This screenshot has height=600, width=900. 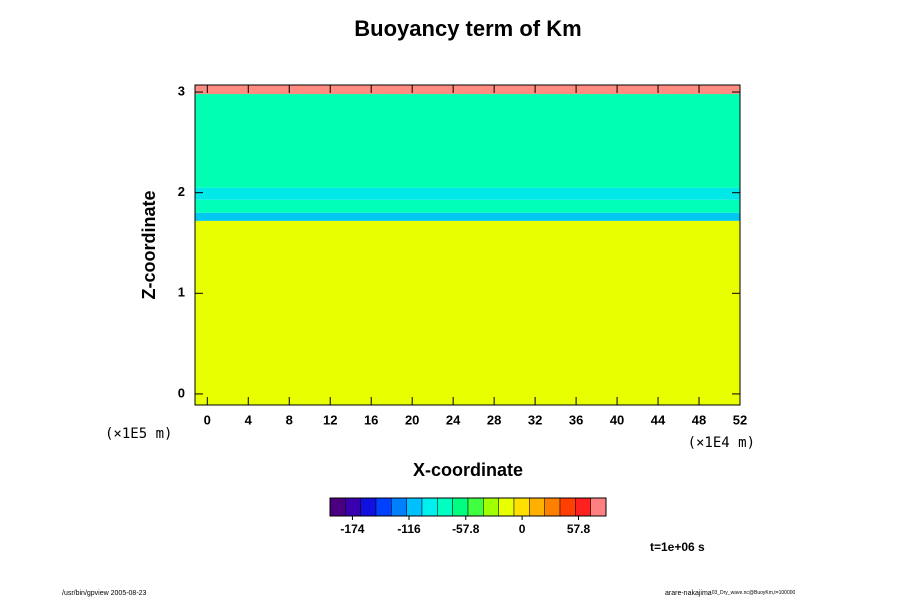 What do you see at coordinates (181, 191) in the screenshot?
I see `y-tick-label: 2` at bounding box center [181, 191].